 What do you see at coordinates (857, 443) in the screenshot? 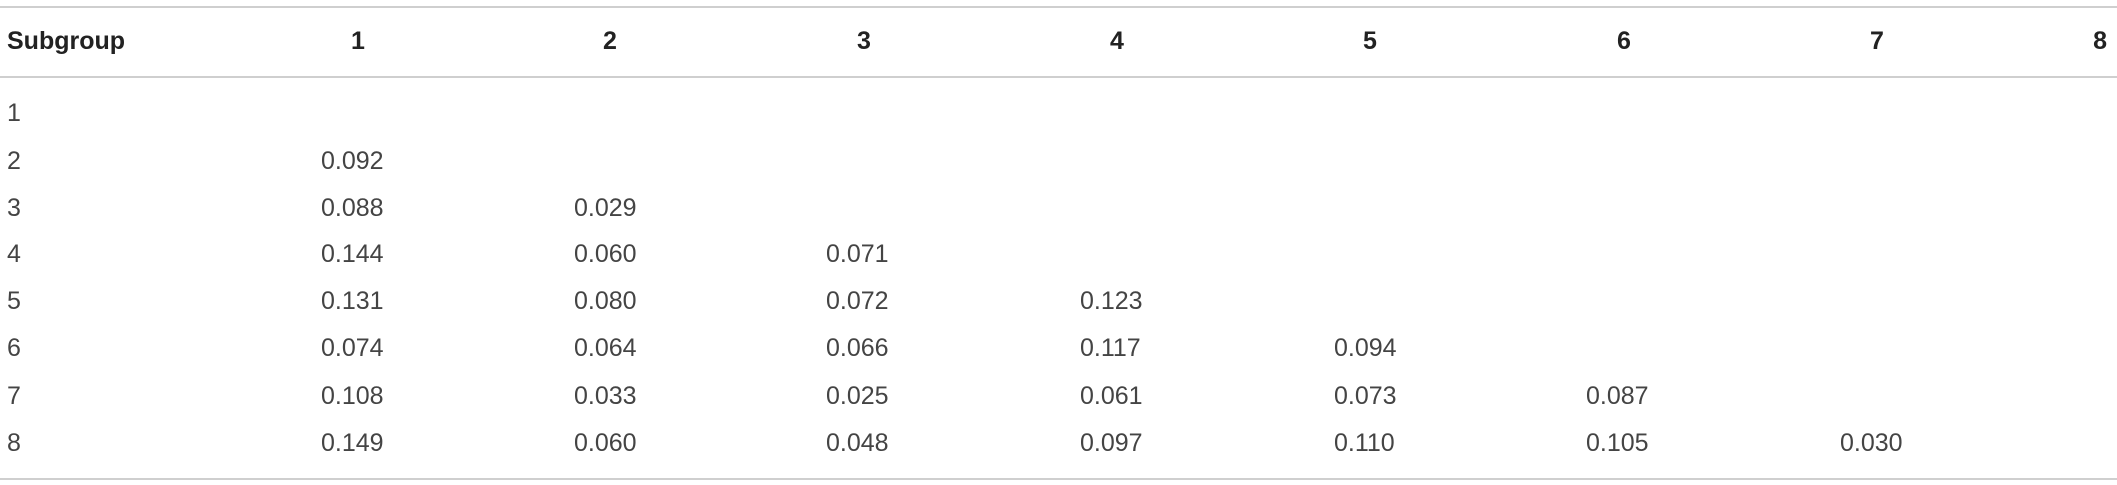
I see `cell-value: 0.048` at bounding box center [857, 443].